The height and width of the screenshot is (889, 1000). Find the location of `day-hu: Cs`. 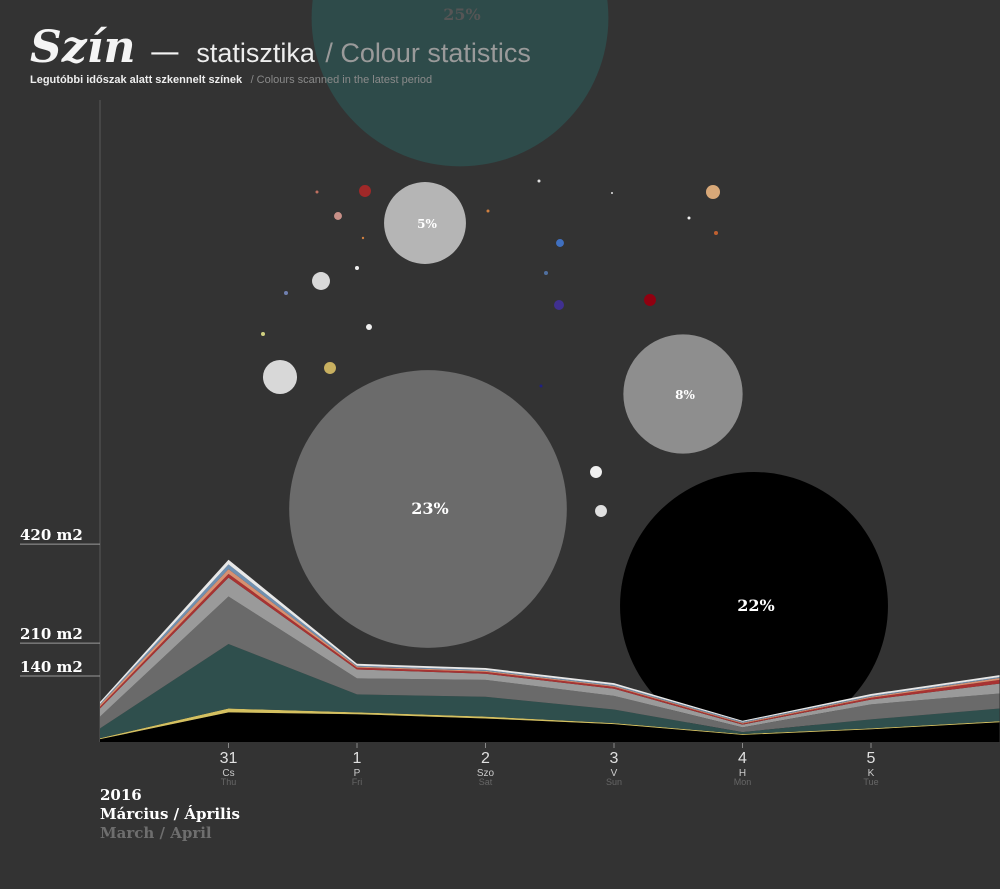

day-hu: Cs is located at coordinates (228, 773).